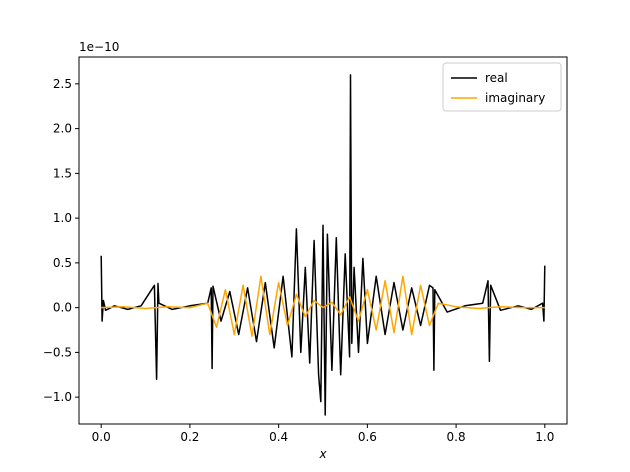  What do you see at coordinates (323, 306) in the screenshot?
I see `series-line-imaginary` at bounding box center [323, 306].